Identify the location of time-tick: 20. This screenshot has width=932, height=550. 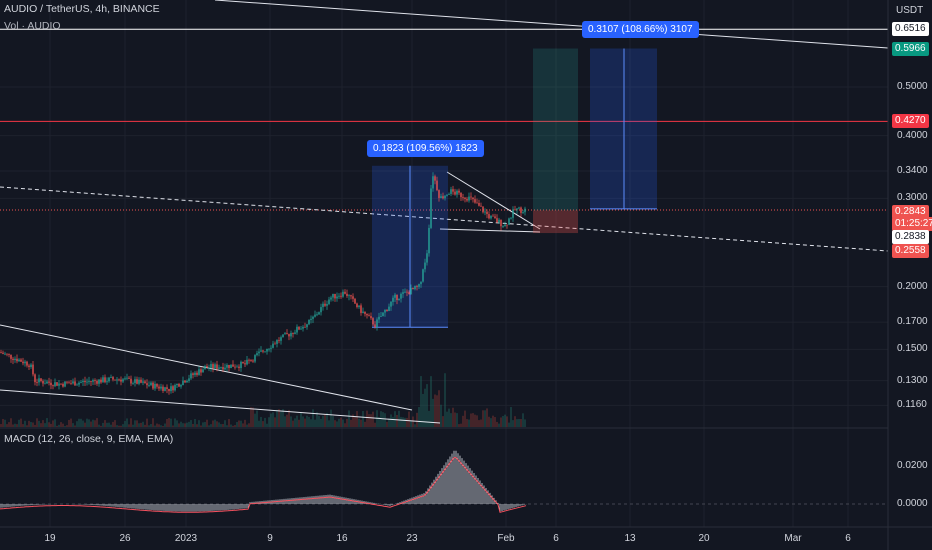
(704, 538).